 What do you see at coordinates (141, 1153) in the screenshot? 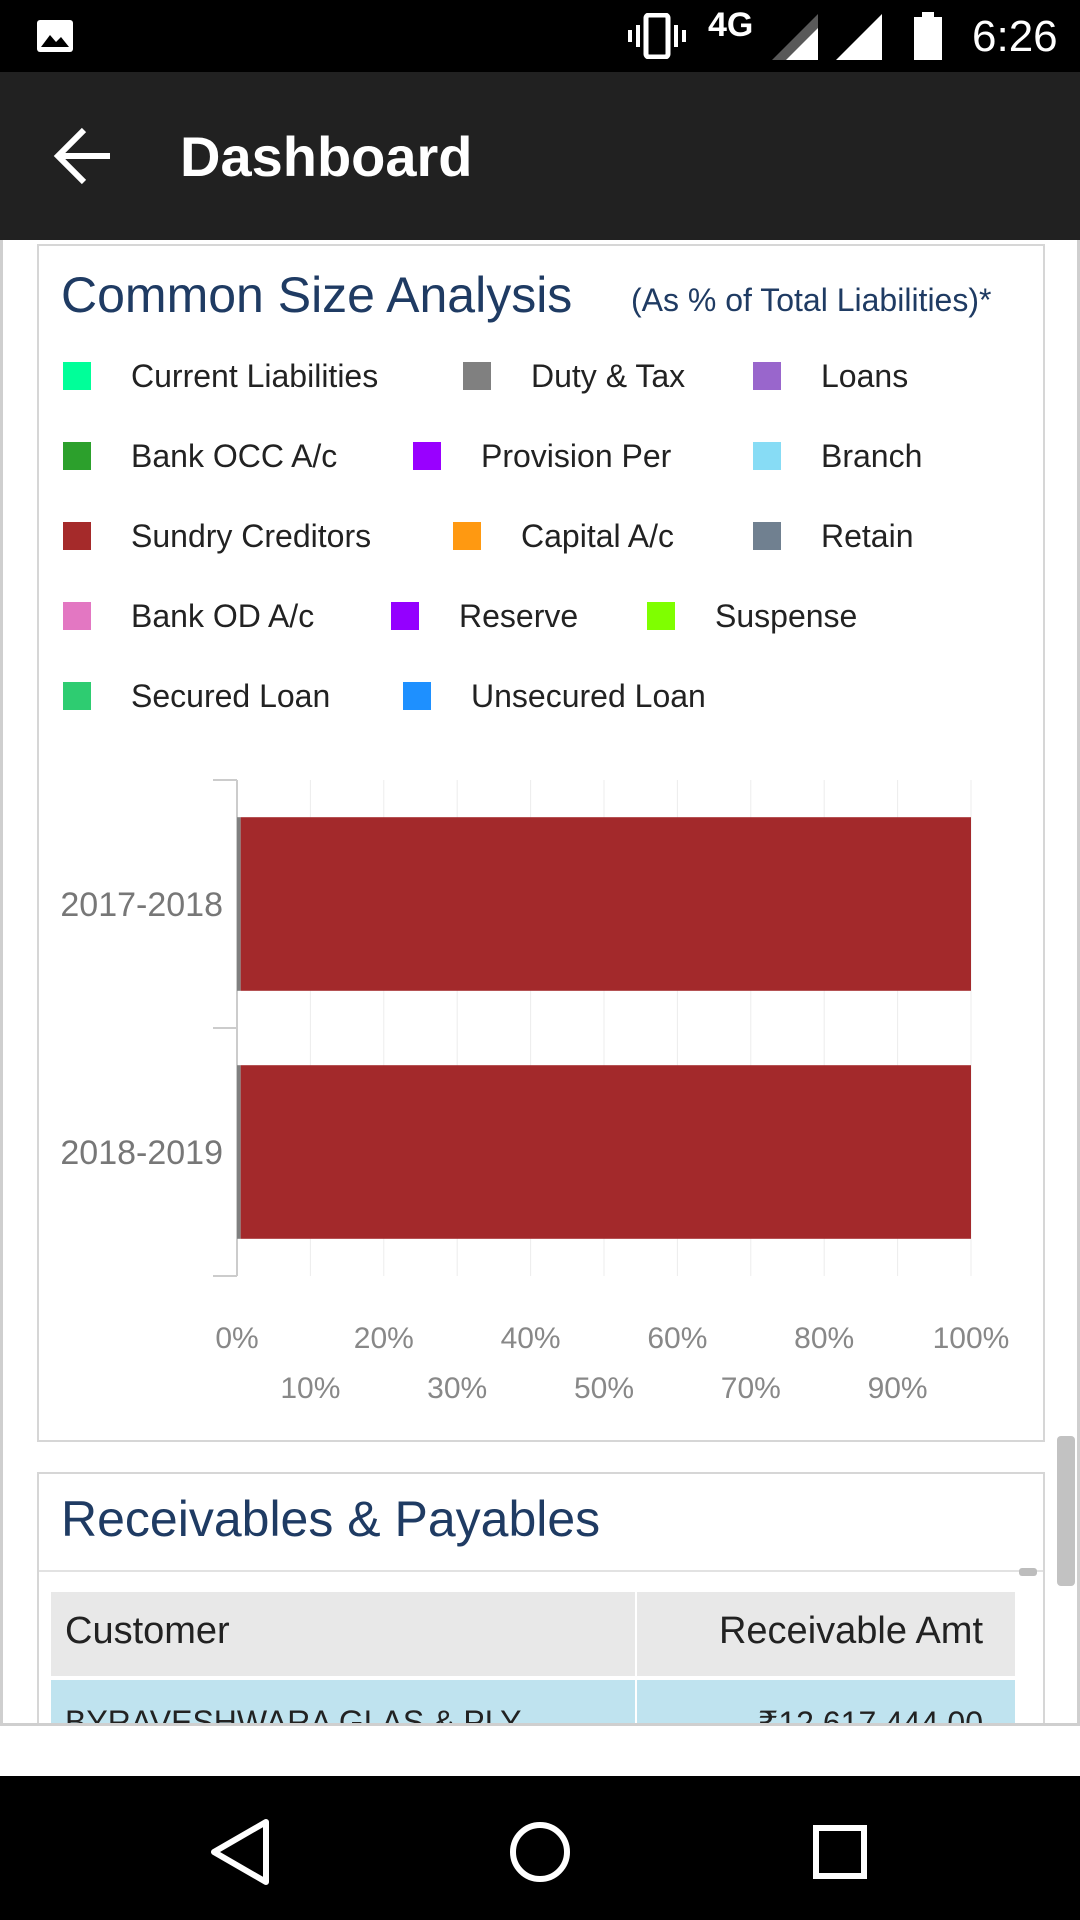
I see `y-tick-label: 2018-2019` at bounding box center [141, 1153].